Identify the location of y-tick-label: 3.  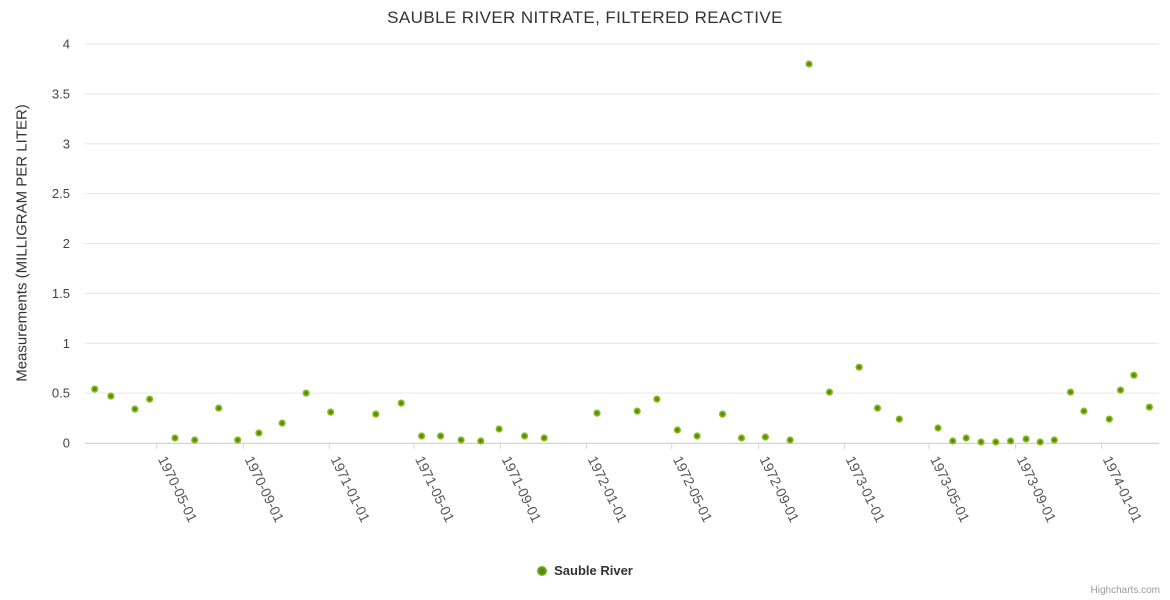
(66, 143).